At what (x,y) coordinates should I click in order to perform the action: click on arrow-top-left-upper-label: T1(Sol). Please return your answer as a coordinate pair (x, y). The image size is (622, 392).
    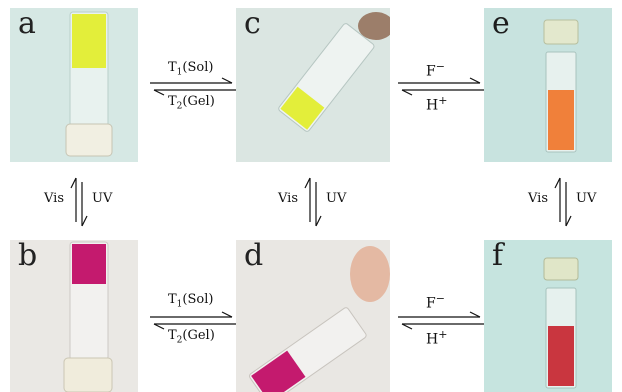
    Looking at the image, I should click on (191, 69).